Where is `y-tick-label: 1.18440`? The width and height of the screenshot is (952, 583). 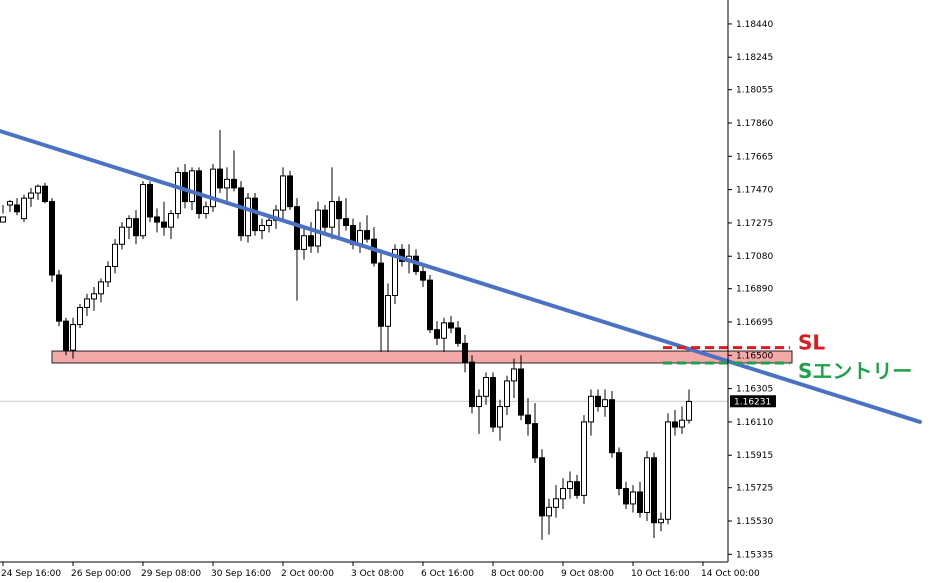 y-tick-label: 1.18440 is located at coordinates (754, 25).